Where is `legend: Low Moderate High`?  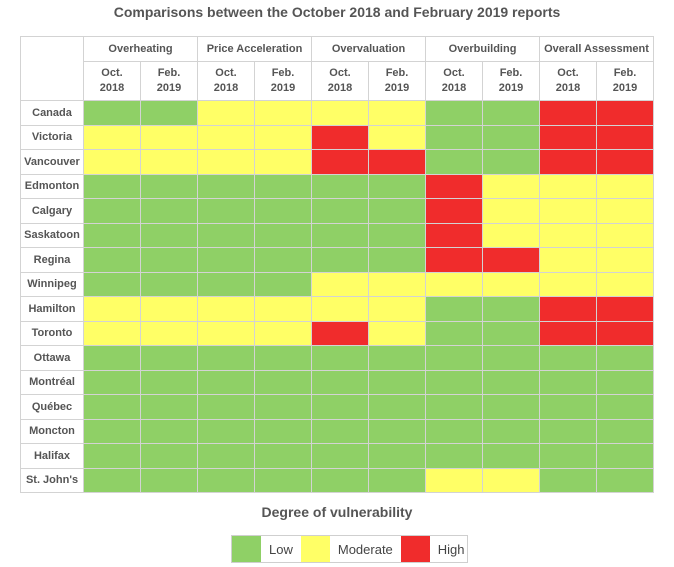
legend: Low Moderate High is located at coordinates (349, 549).